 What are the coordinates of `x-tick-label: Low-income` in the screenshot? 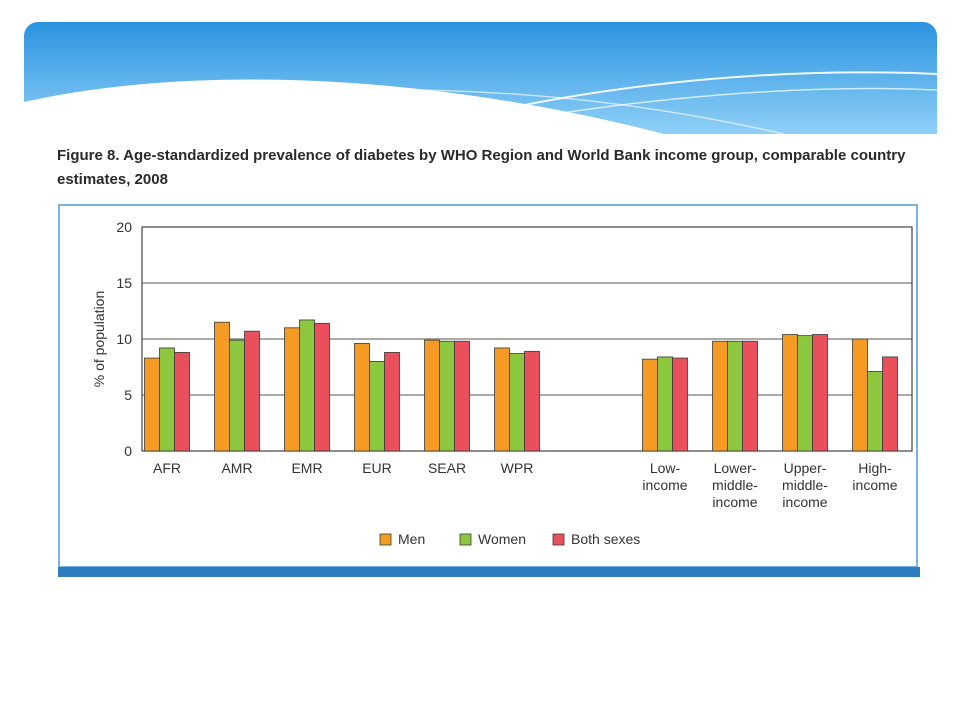 It's located at (664, 476).